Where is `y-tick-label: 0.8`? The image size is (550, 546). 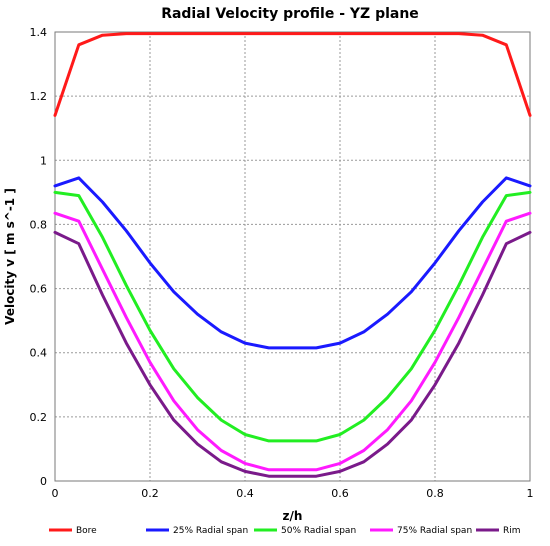 y-tick-label: 0.8 is located at coordinates (39, 224).